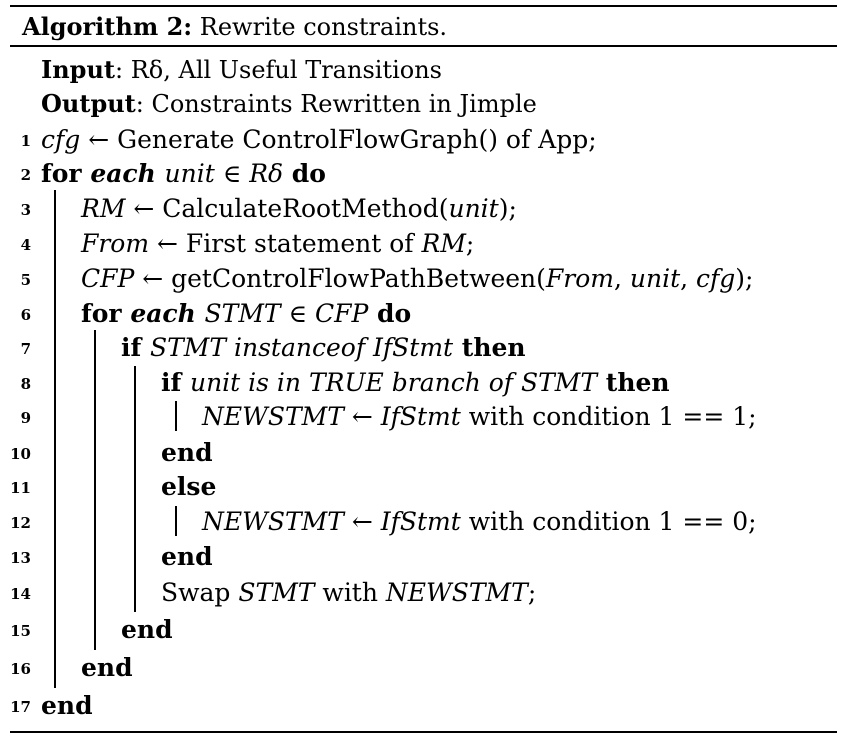  Describe the element at coordinates (301, 347) in the screenshot. I see `code-token: STMT instanceof IfStmt` at that location.